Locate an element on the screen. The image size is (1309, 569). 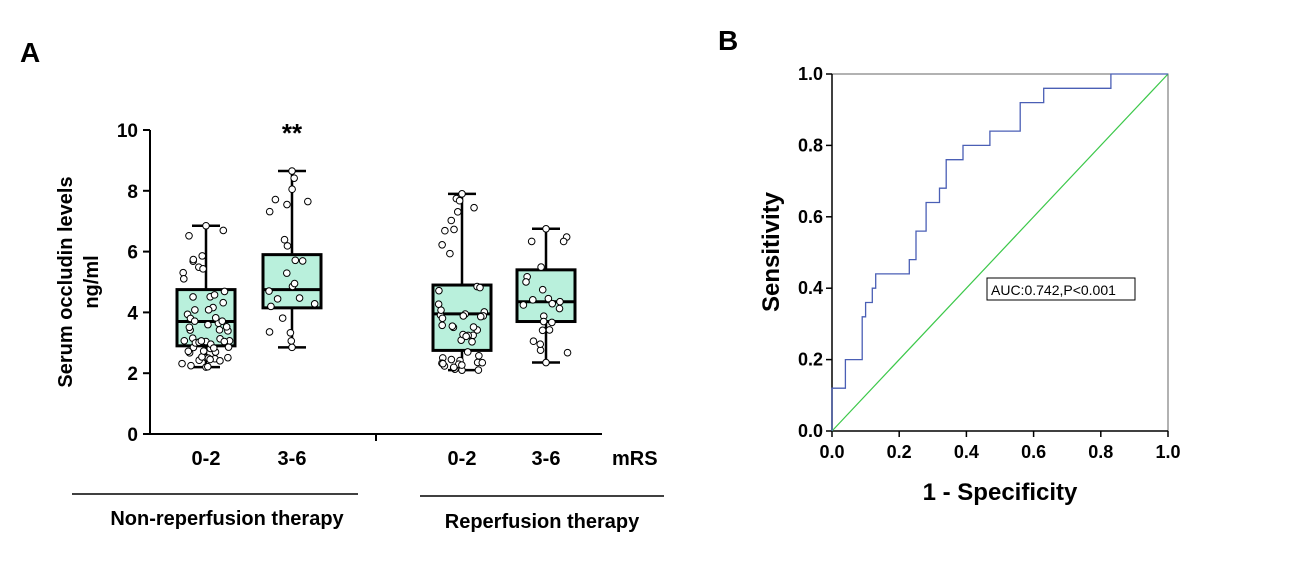
box-2: 3-6 is located at coordinates (292, 318).